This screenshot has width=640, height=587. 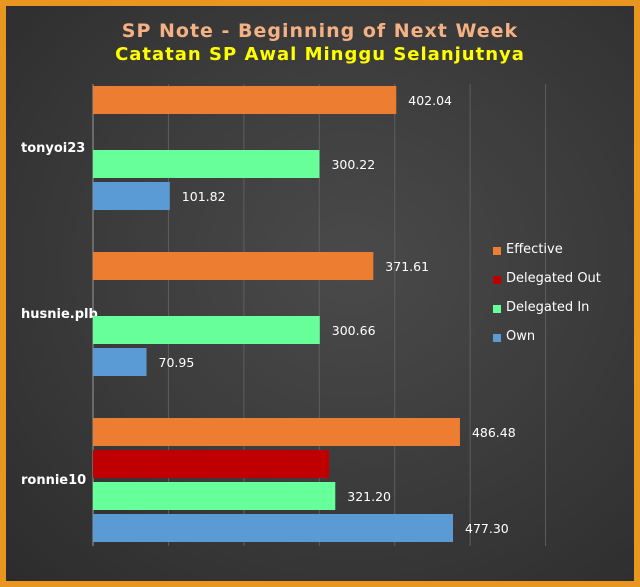 What do you see at coordinates (487, 528) in the screenshot?
I see `data-label: 477.30` at bounding box center [487, 528].